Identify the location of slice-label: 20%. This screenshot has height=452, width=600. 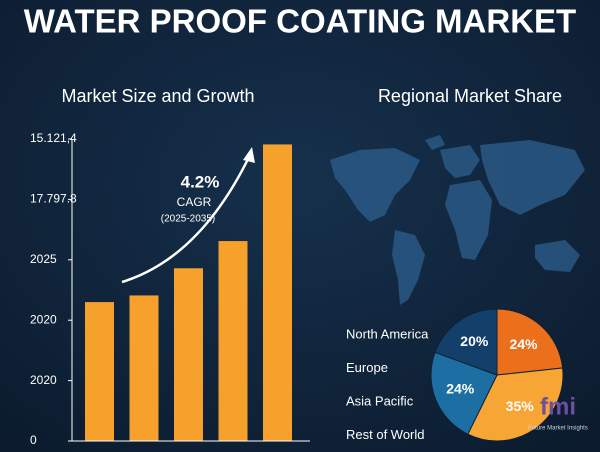
(474, 341).